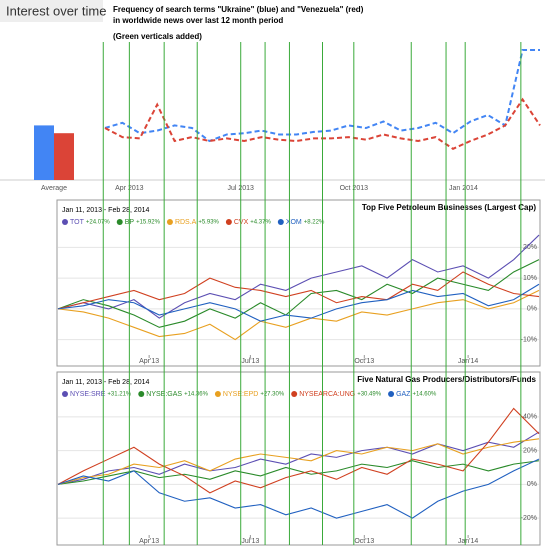 The height and width of the screenshot is (550, 547). Describe the element at coordinates (77, 222) in the screenshot. I see `legend-name: TOT` at that location.